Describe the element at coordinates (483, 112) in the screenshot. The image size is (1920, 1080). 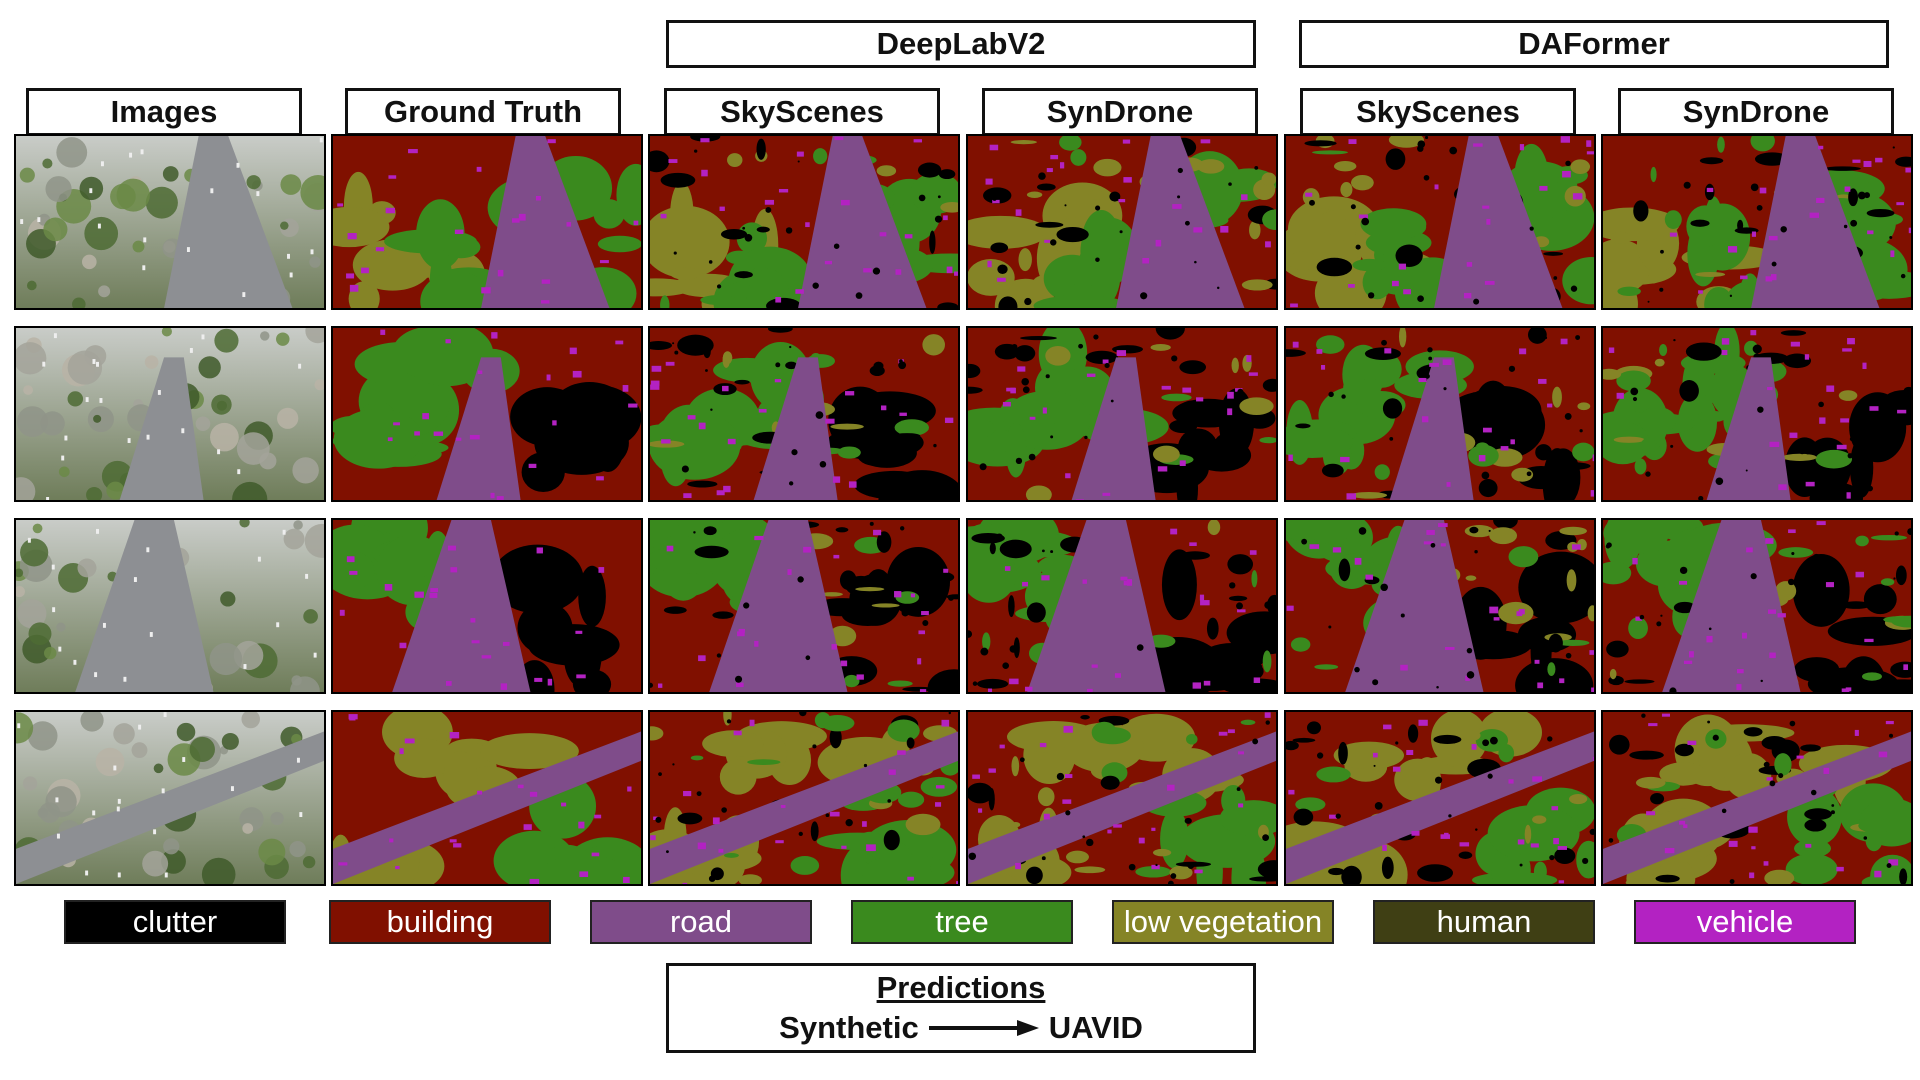
I see `column-header-ground-truth: Ground Truth` at that location.